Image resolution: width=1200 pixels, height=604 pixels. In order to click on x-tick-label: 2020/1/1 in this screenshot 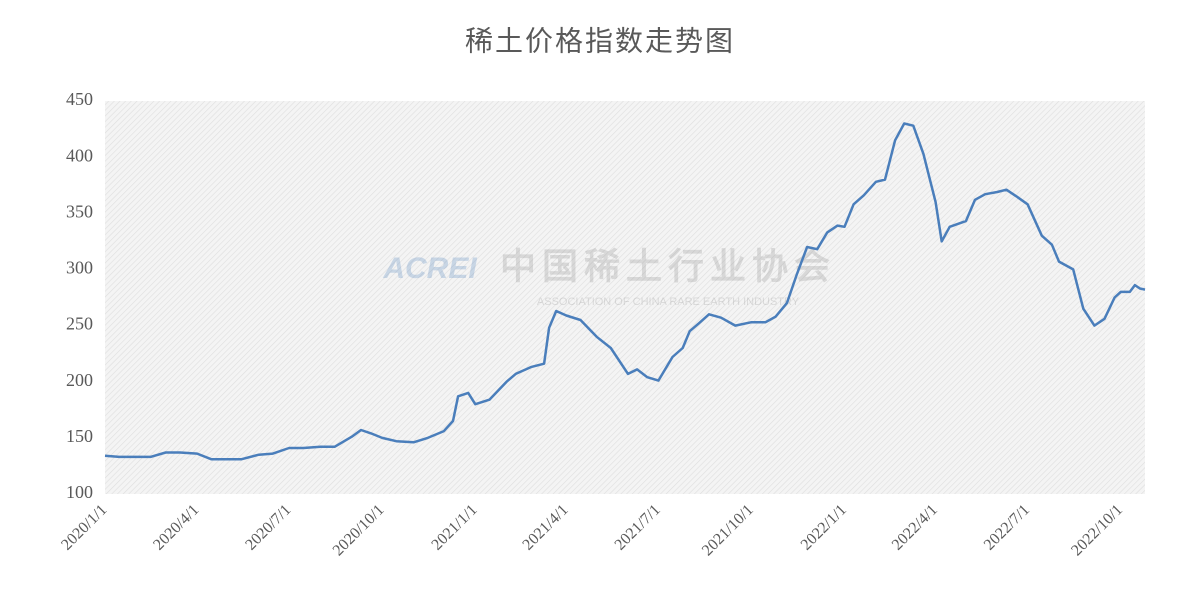, I will do `click(84, 527)`.